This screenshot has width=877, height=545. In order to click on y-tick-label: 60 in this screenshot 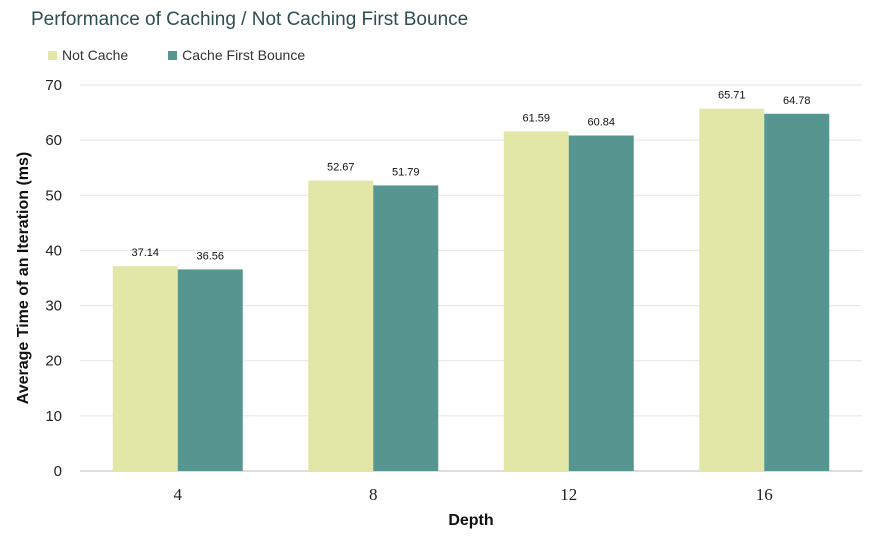, I will do `click(53, 140)`.